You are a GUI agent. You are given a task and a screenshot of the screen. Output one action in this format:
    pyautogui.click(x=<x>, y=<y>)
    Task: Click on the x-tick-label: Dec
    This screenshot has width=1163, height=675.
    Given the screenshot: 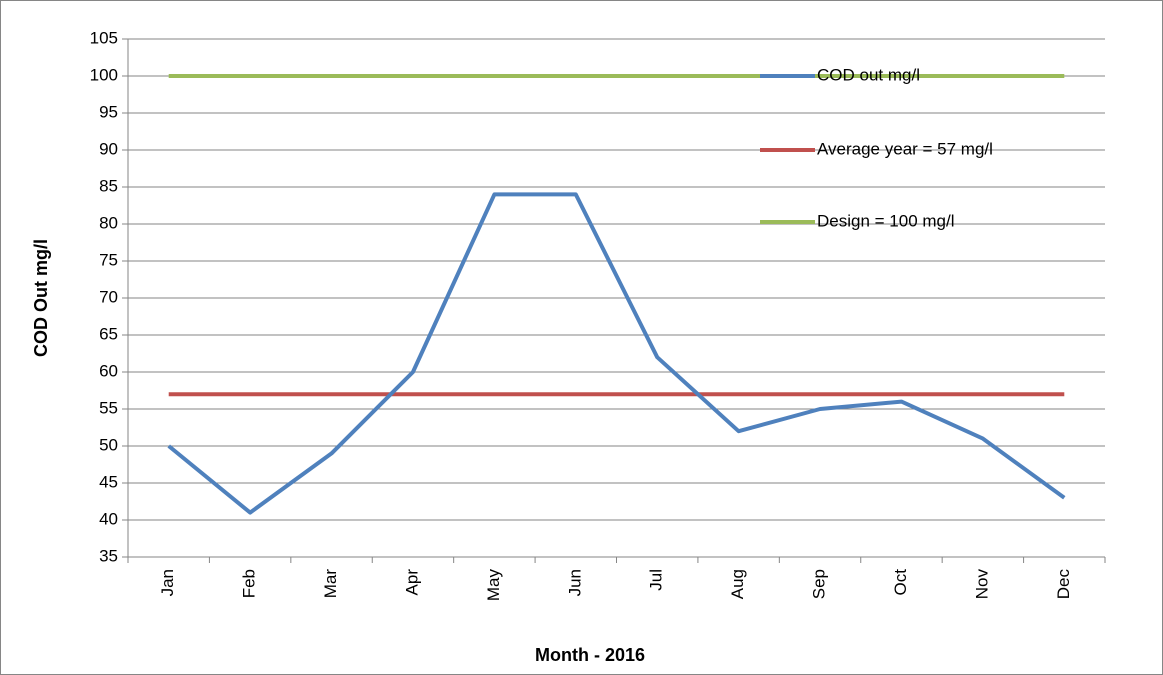 What is the action you would take?
    pyautogui.click(x=1063, y=584)
    